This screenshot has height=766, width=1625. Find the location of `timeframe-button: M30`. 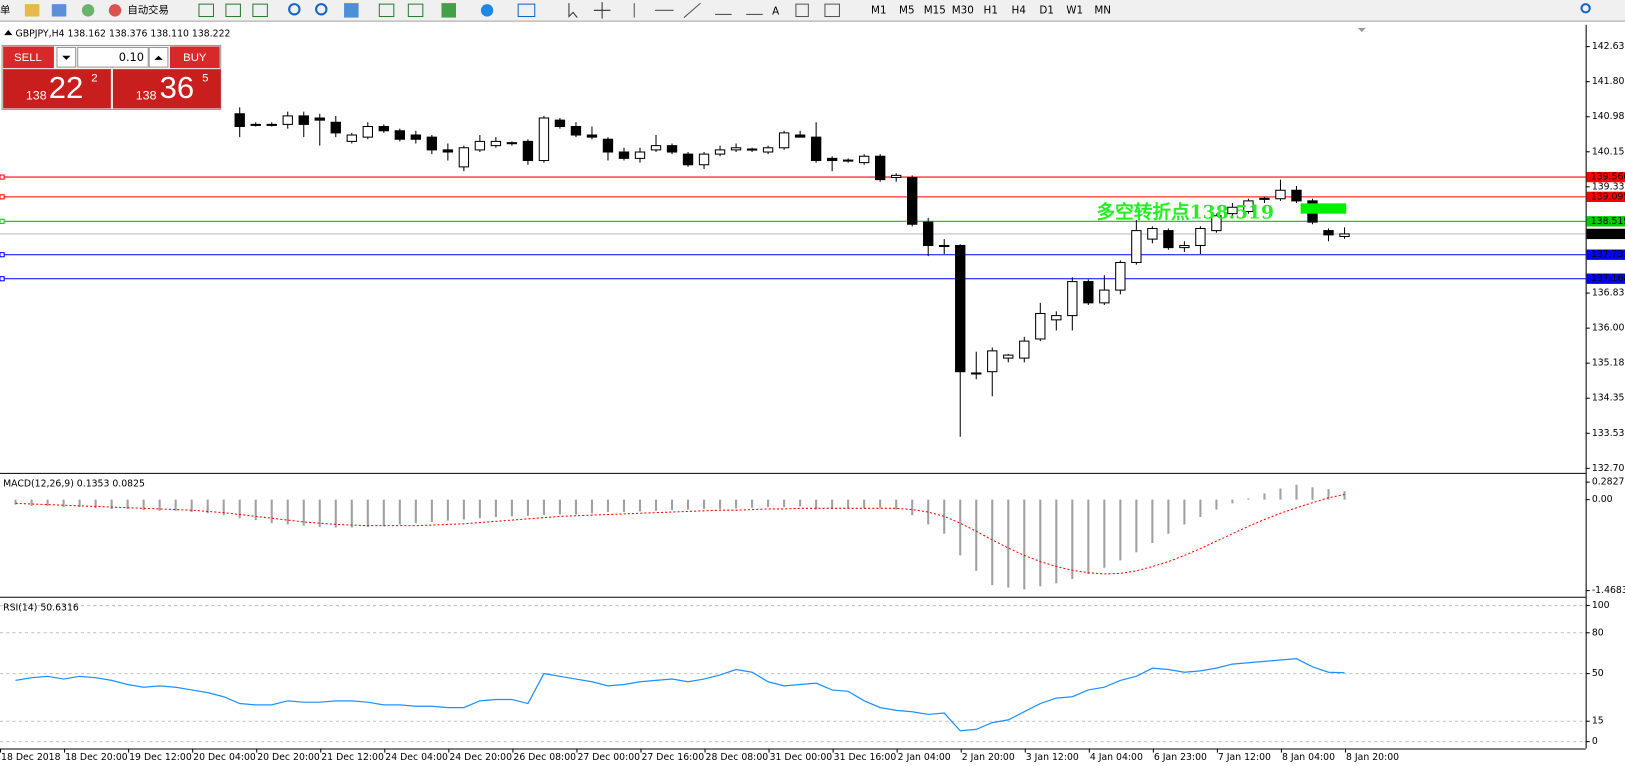

timeframe-button: M30 is located at coordinates (963, 10).